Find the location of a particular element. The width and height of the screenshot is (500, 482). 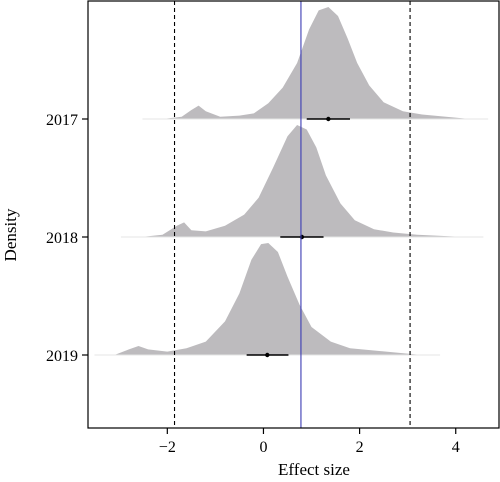

density-area-2017 is located at coordinates (316, 63).